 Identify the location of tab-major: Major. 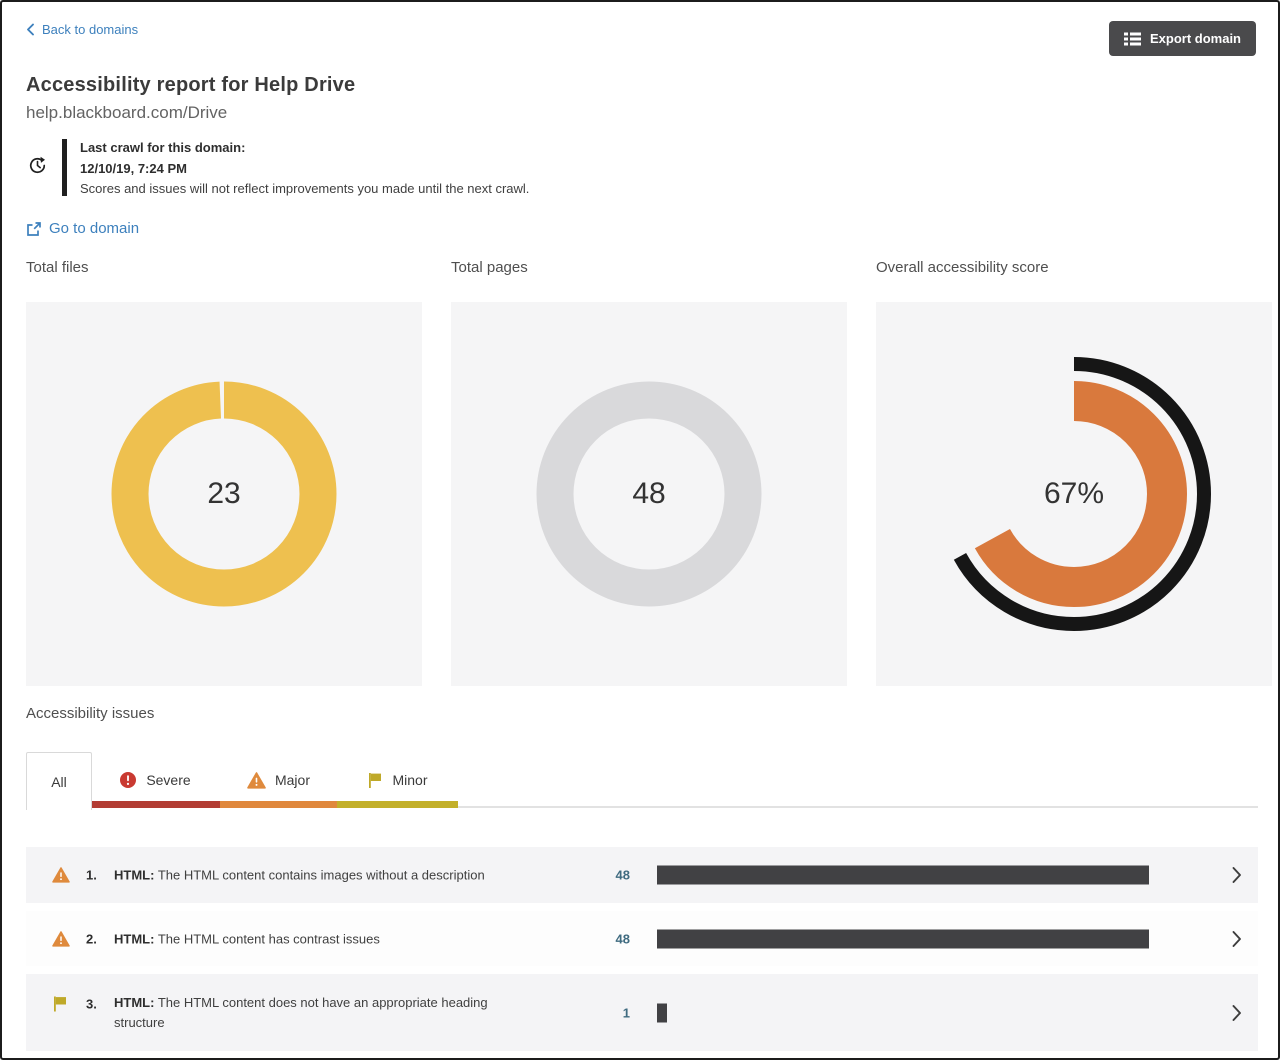
(278, 780).